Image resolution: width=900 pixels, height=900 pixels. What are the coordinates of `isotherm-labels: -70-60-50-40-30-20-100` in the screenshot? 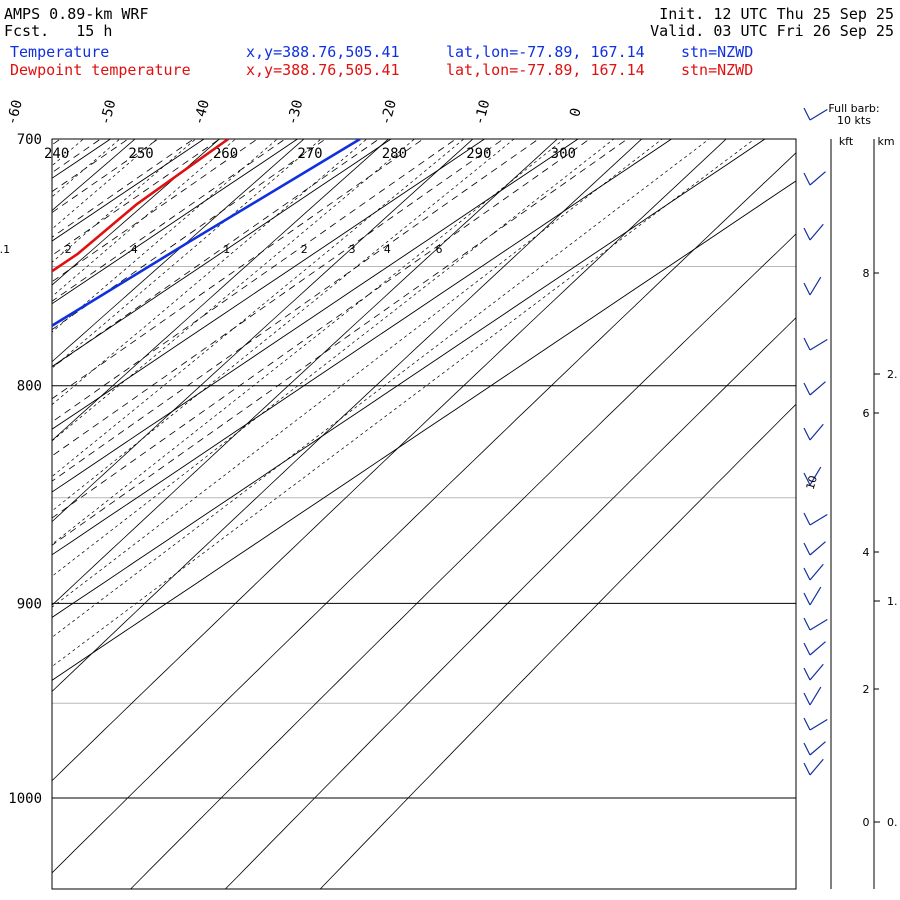 It's located at (294, 112).